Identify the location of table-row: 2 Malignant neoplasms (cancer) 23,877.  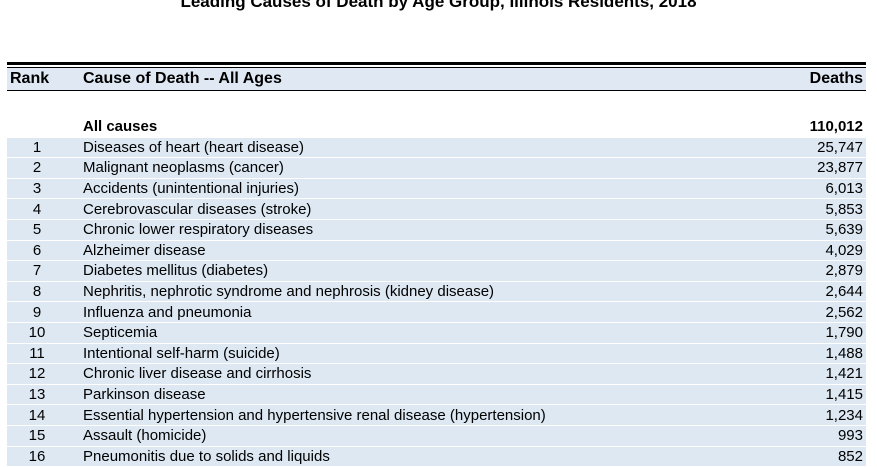
(436, 168).